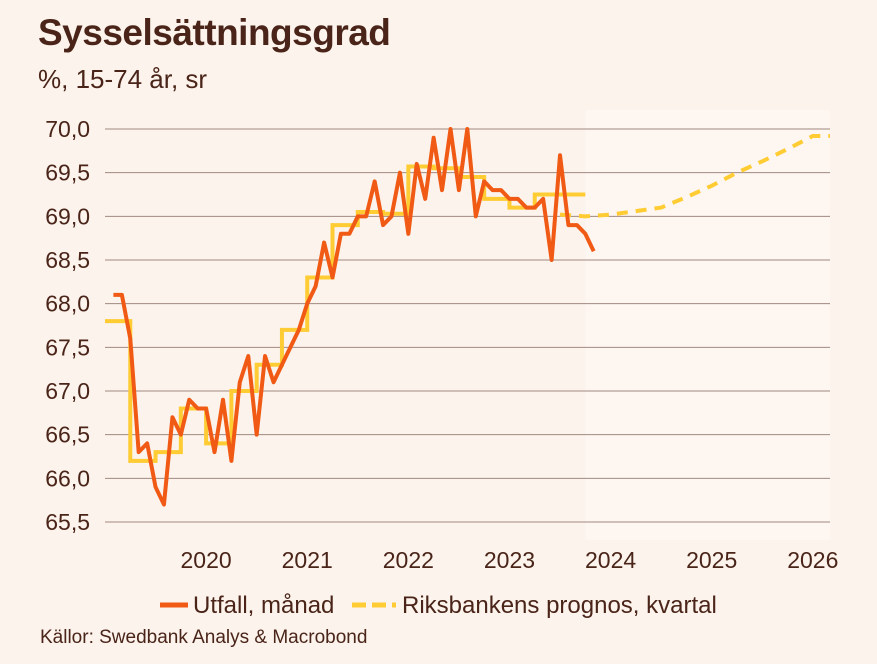 This screenshot has height=664, width=877. I want to click on chart-title: Sysselsättningsgrad, so click(214, 32).